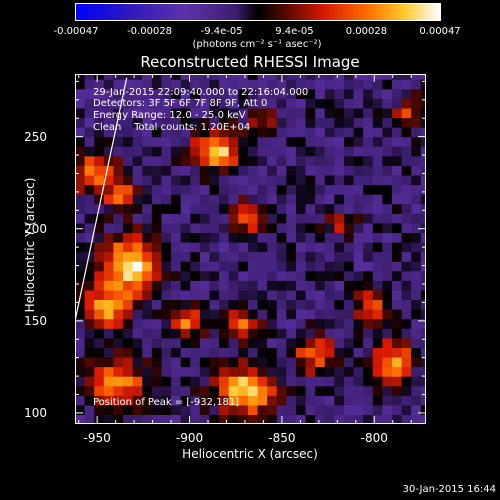 This screenshot has height=500, width=500. Describe the element at coordinates (250, 62) in the screenshot. I see `chart-title: Reconstructed RHESSI Image` at that location.